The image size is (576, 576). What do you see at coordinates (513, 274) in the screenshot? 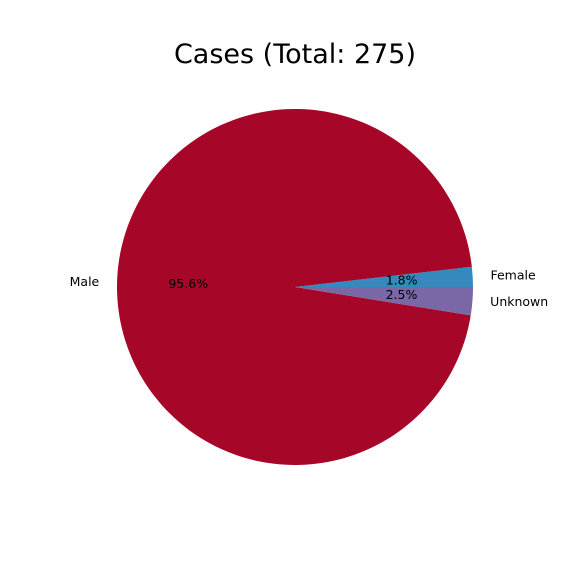
I see `slice-label-female: Female` at bounding box center [513, 274].